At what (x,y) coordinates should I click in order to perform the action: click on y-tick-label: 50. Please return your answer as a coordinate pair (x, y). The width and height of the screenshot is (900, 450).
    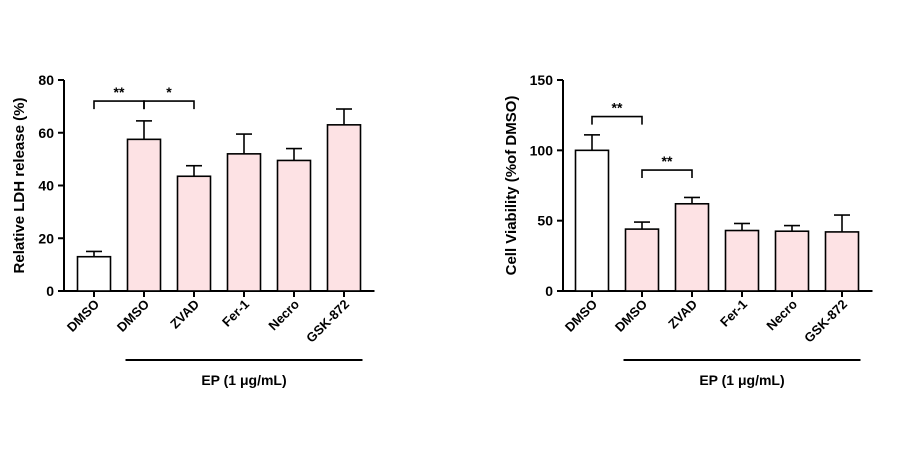
    Looking at the image, I should click on (545, 221).